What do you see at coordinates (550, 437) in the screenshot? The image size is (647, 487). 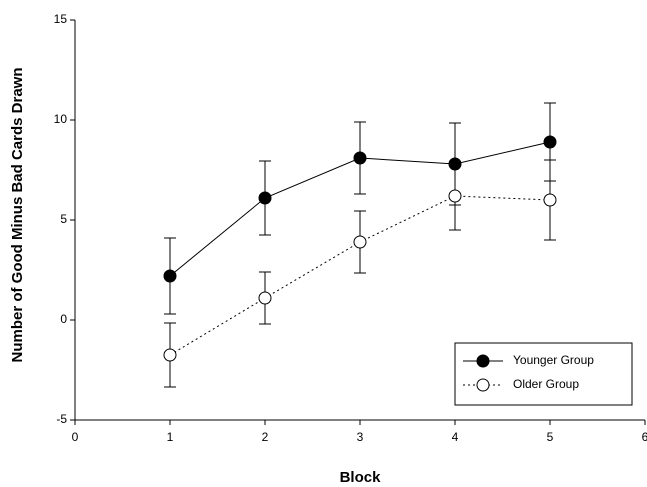 I see `x-tick-label: 5` at bounding box center [550, 437].